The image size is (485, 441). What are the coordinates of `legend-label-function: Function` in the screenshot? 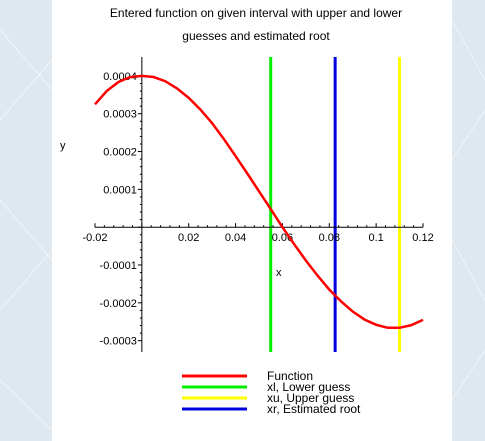 It's located at (290, 376).